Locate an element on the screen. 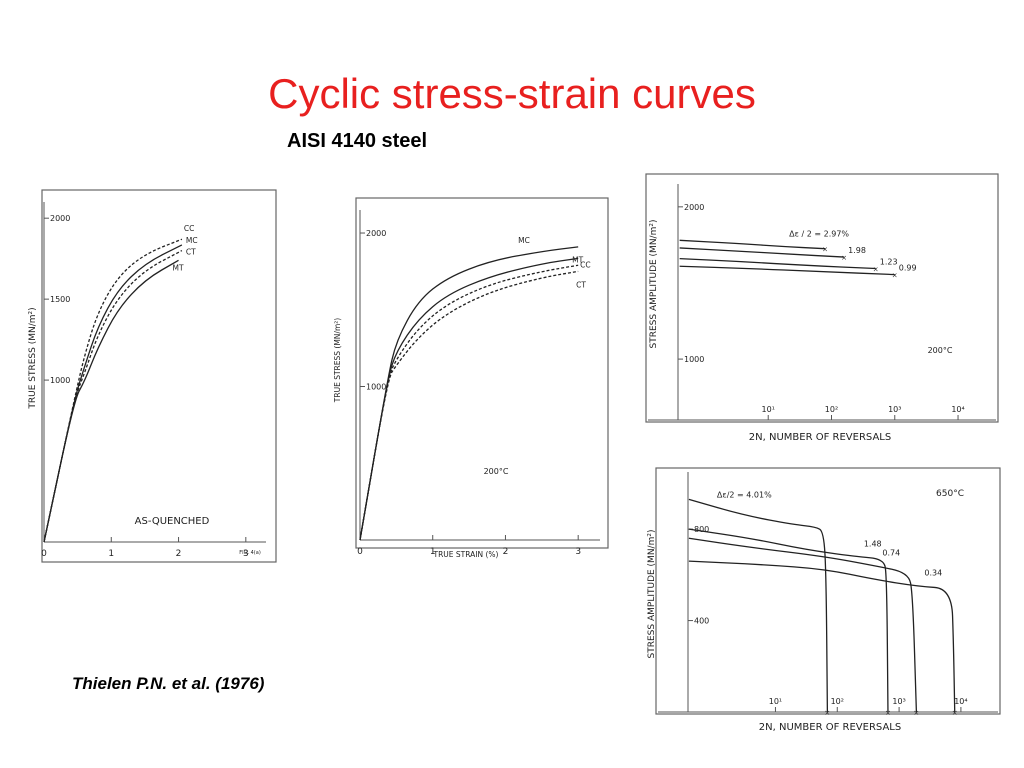  series-label: 0.99 is located at coordinates (908, 268).